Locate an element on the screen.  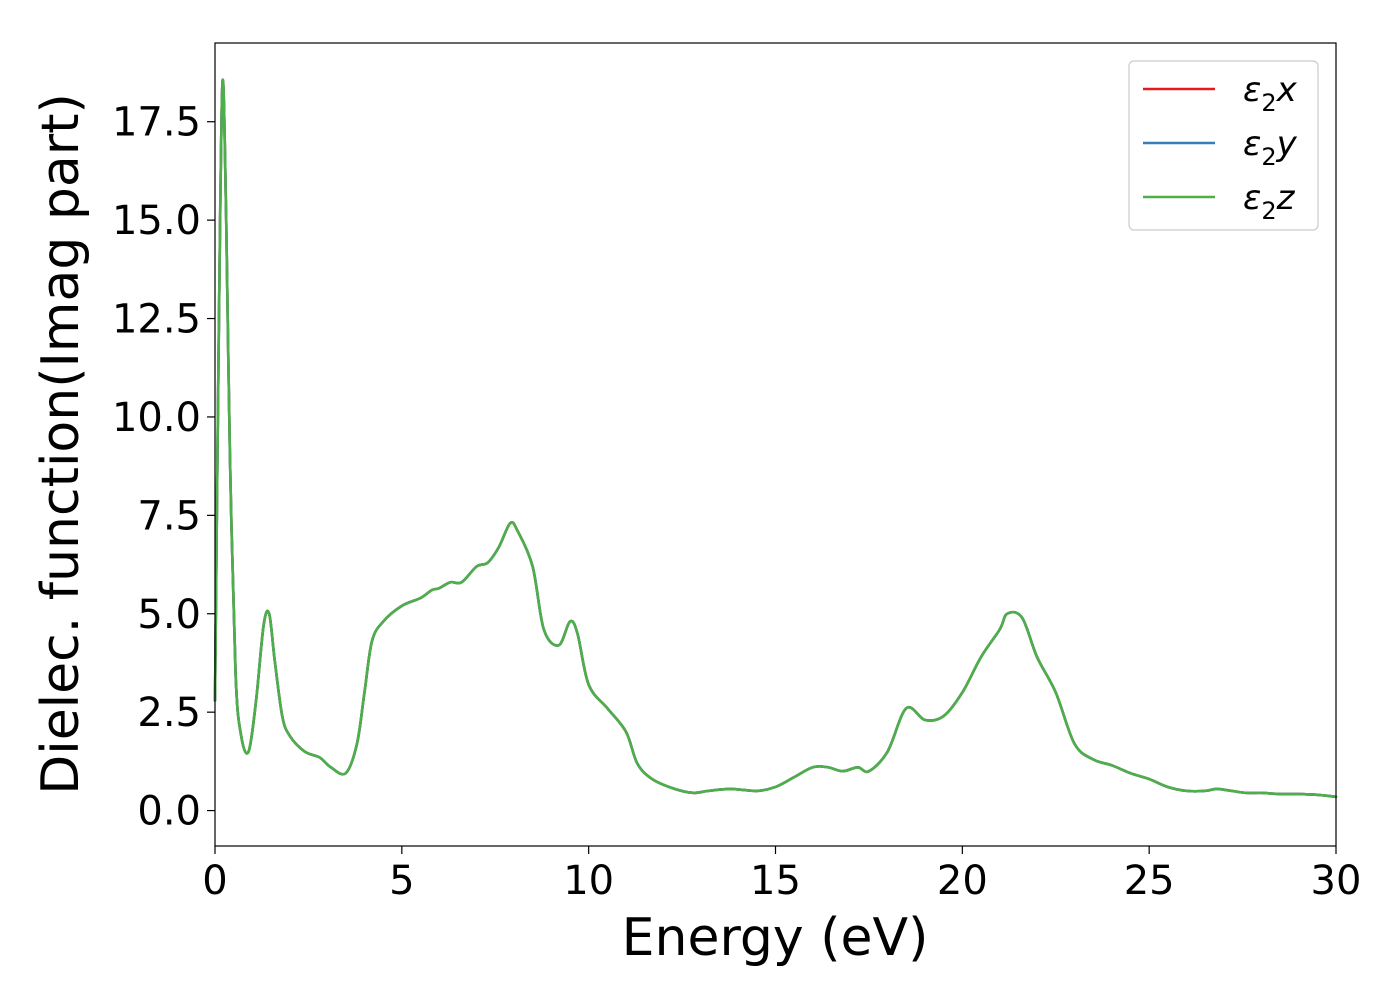
y-tick-label: 15.0 is located at coordinates (156, 221).